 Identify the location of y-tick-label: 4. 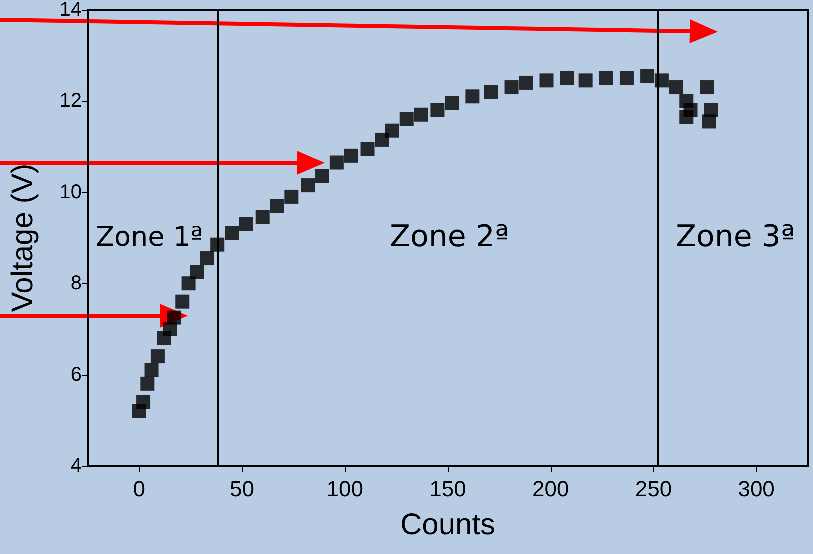
(76, 466).